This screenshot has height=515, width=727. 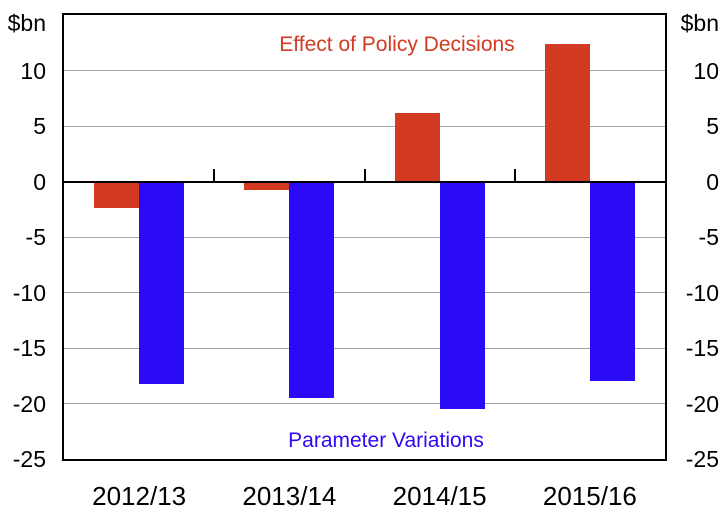 What do you see at coordinates (589, 496) in the screenshot?
I see `x-tick-label-2015/16: 2015/16` at bounding box center [589, 496].